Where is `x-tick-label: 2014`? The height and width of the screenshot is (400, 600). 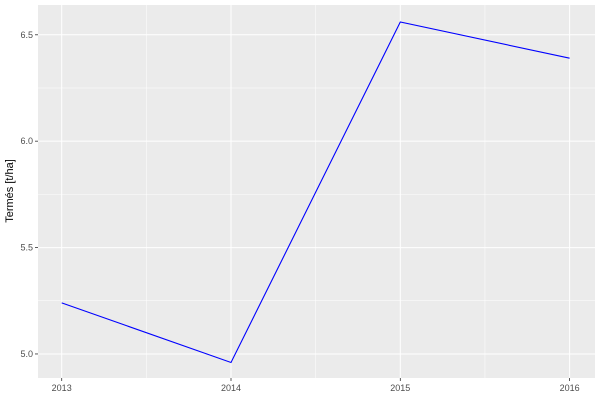
x-tick-label: 2014 is located at coordinates (231, 388).